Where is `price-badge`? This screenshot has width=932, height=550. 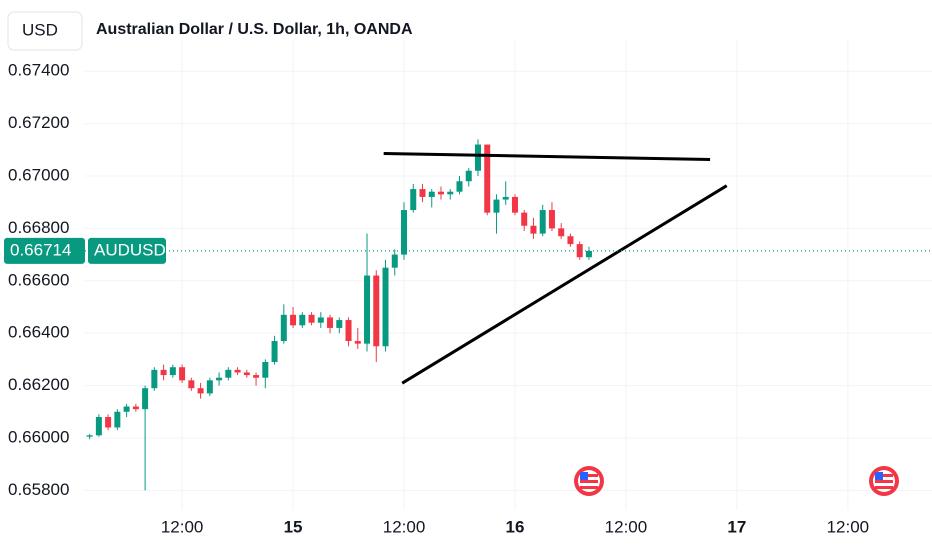 price-badge is located at coordinates (44, 250).